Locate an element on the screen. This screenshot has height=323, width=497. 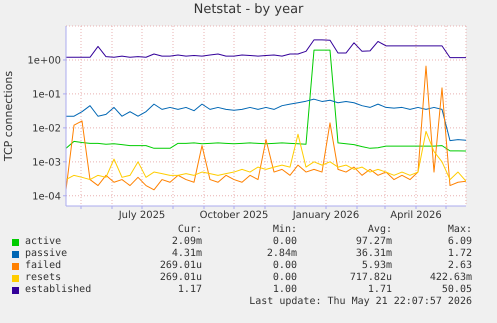
text: 1.71 is located at coordinates (379, 290).